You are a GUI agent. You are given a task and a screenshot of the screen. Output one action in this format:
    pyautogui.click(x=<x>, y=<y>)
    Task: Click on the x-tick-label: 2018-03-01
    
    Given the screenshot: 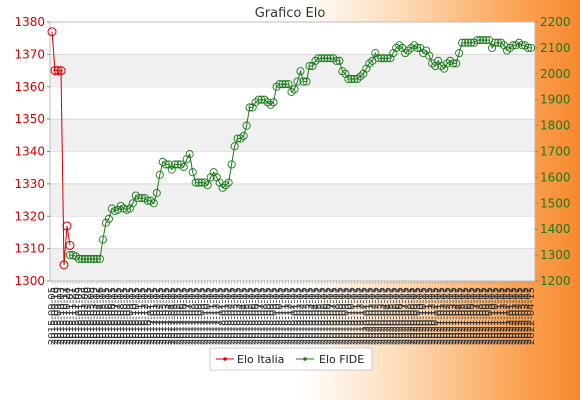 What is the action you would take?
    pyautogui.click(x=235, y=316)
    